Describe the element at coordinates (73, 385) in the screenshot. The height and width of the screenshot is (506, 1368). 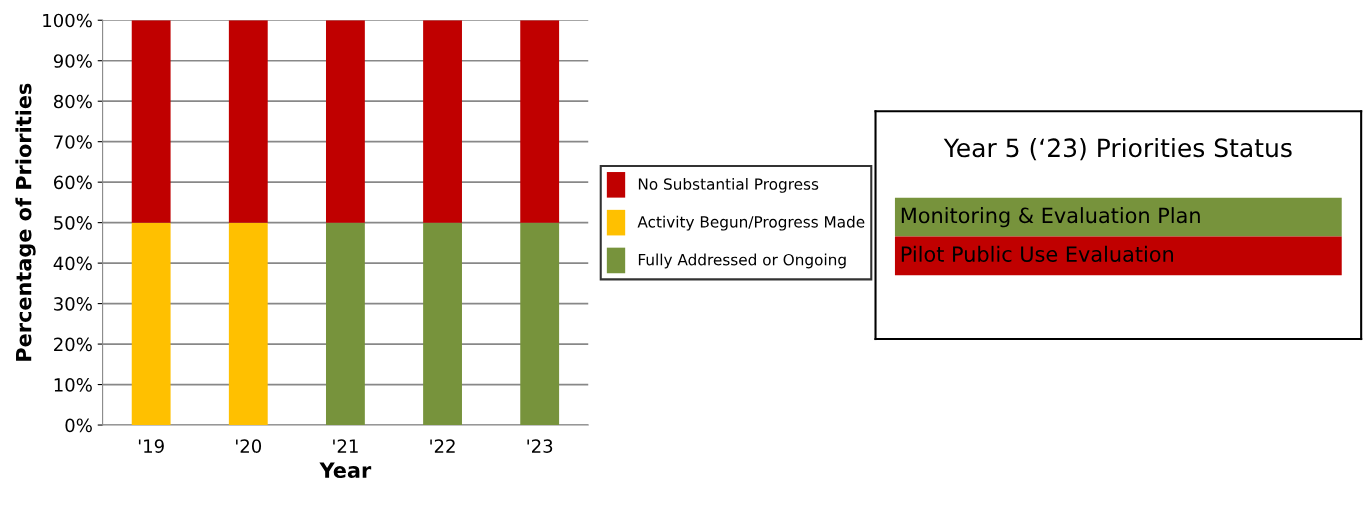
I see `y-tick-label: 10%` at that location.